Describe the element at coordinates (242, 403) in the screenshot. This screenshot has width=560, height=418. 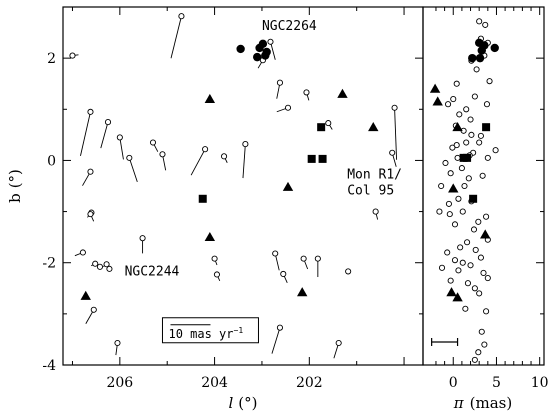
I see `left-x-axis-label: l (°)` at that location.